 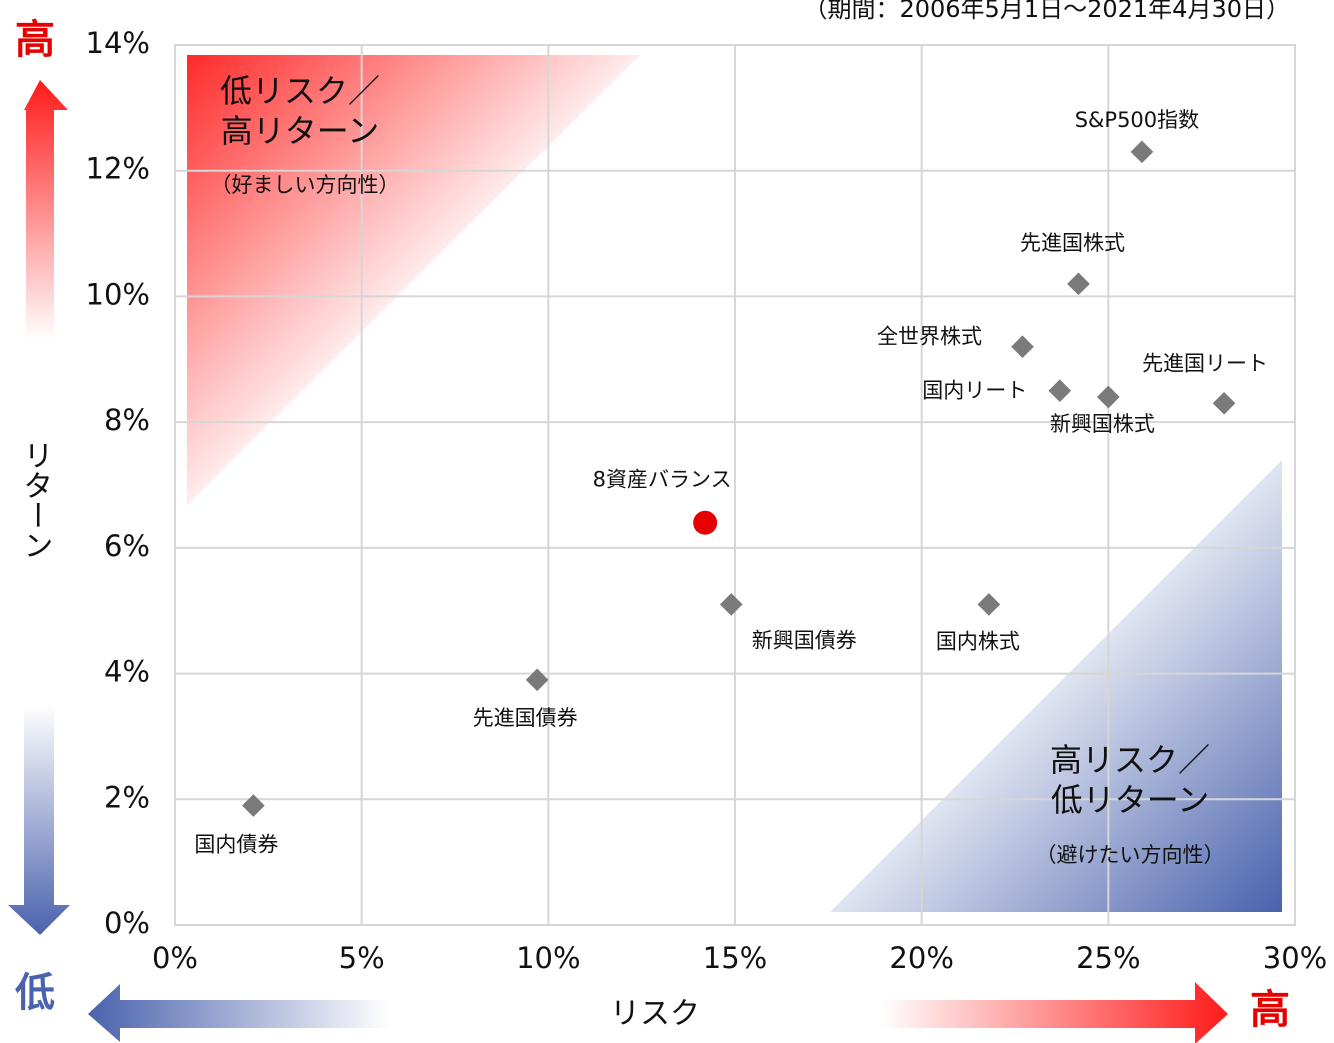 What do you see at coordinates (705, 522) in the screenshot?
I see `highlight-point` at bounding box center [705, 522].